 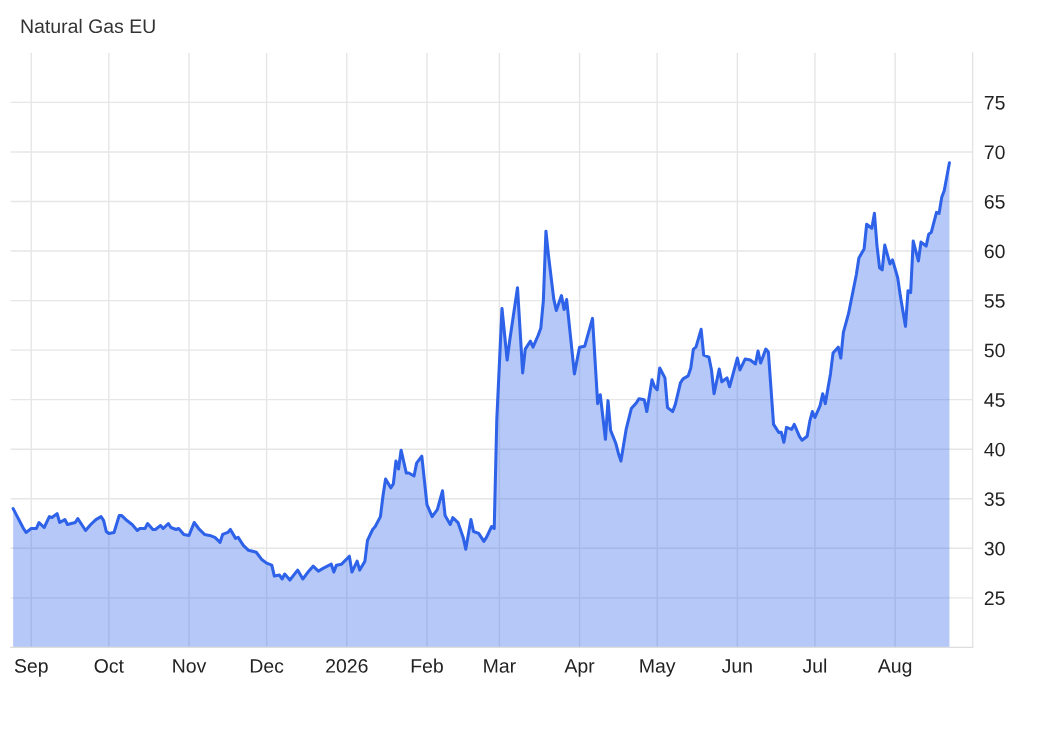 What do you see at coordinates (994, 201) in the screenshot?
I see `y-tick-label: 65` at bounding box center [994, 201].